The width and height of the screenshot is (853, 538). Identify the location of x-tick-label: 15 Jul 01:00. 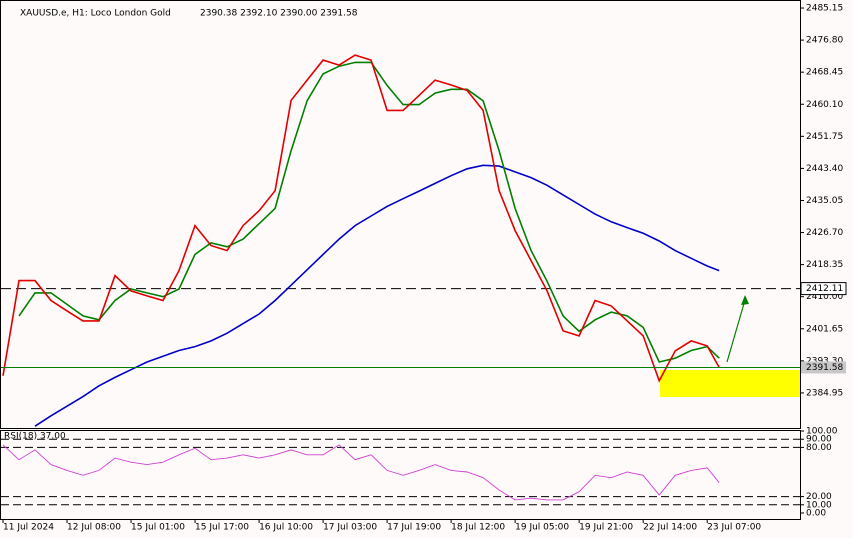
(158, 528).